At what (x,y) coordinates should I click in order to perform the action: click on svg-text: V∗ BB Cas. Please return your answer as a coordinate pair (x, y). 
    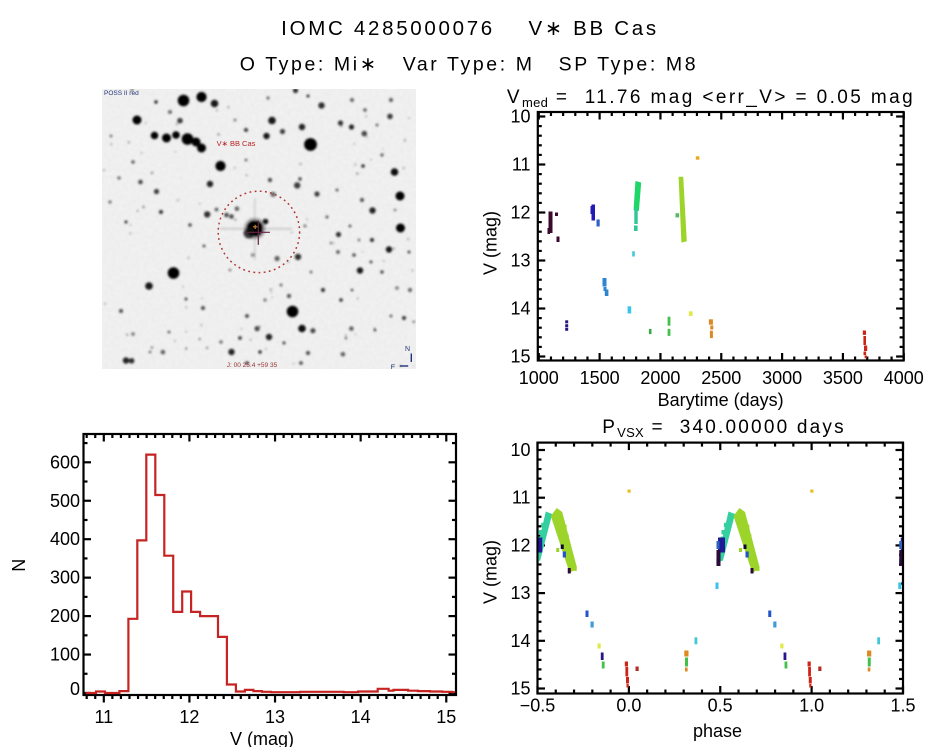
    Looking at the image, I should click on (236, 143).